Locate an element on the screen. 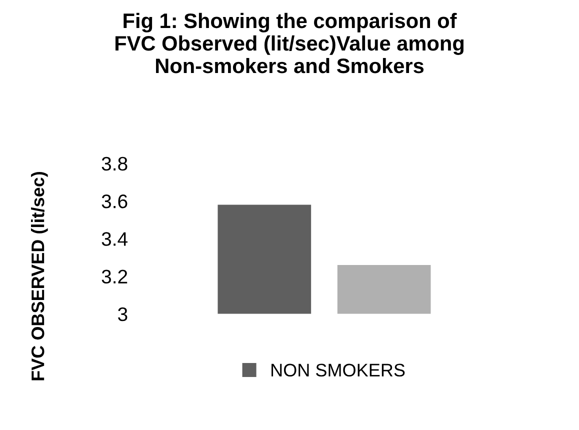 Image resolution: width=579 pixels, height=430 pixels. y-tick-label: 3.8 is located at coordinates (115, 163).